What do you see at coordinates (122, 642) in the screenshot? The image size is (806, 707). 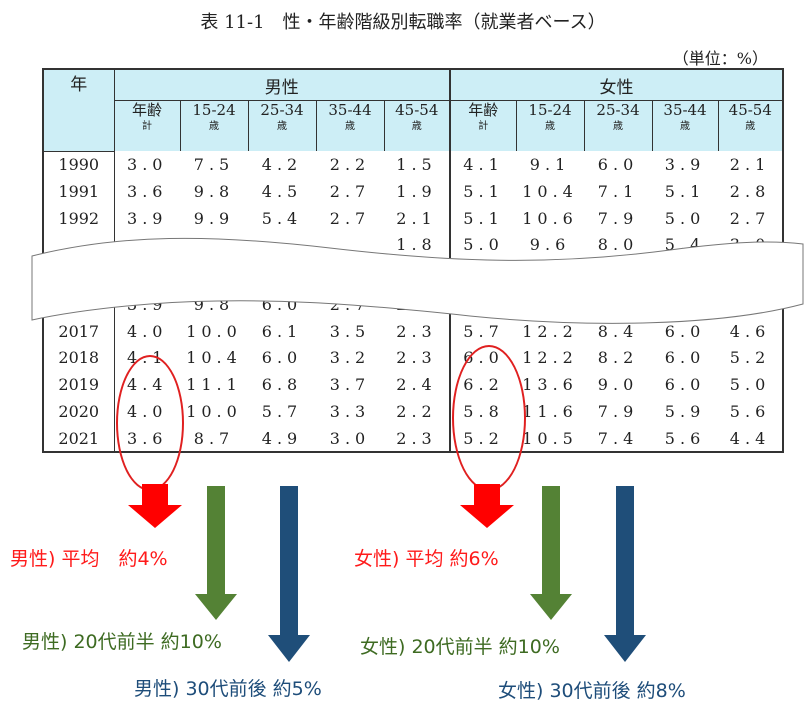 I see `male-20s-label: 男性) 20代前半 約10%` at bounding box center [122, 642].